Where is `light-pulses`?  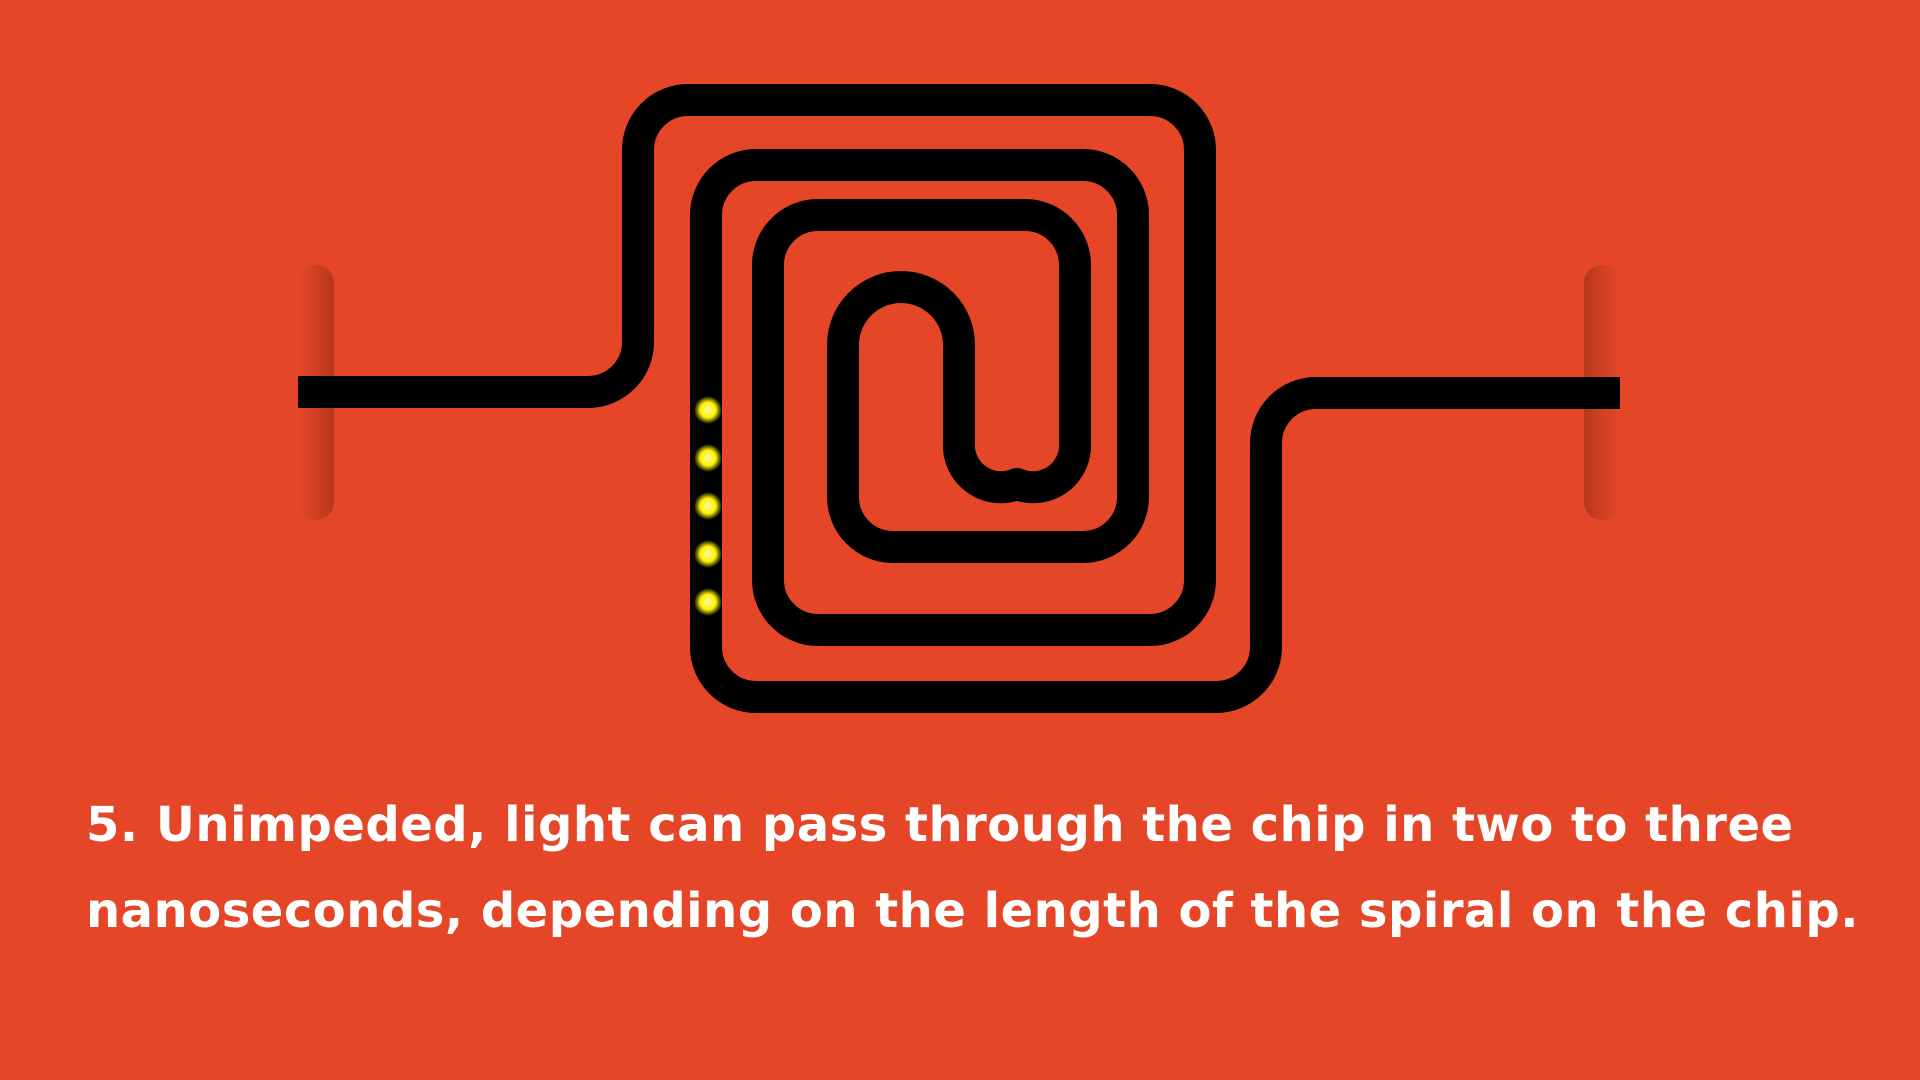 light-pulses is located at coordinates (708, 506).